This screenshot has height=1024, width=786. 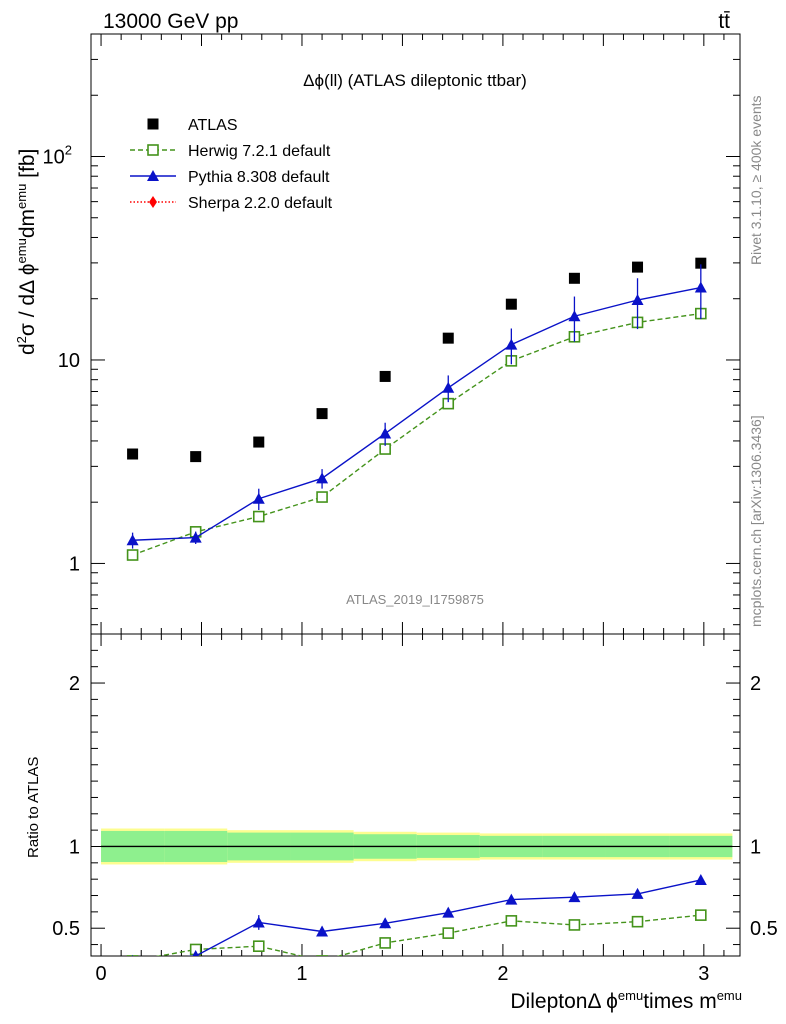 I want to click on legend-entry: Herwig 7.2.1 default, so click(x=230, y=151).